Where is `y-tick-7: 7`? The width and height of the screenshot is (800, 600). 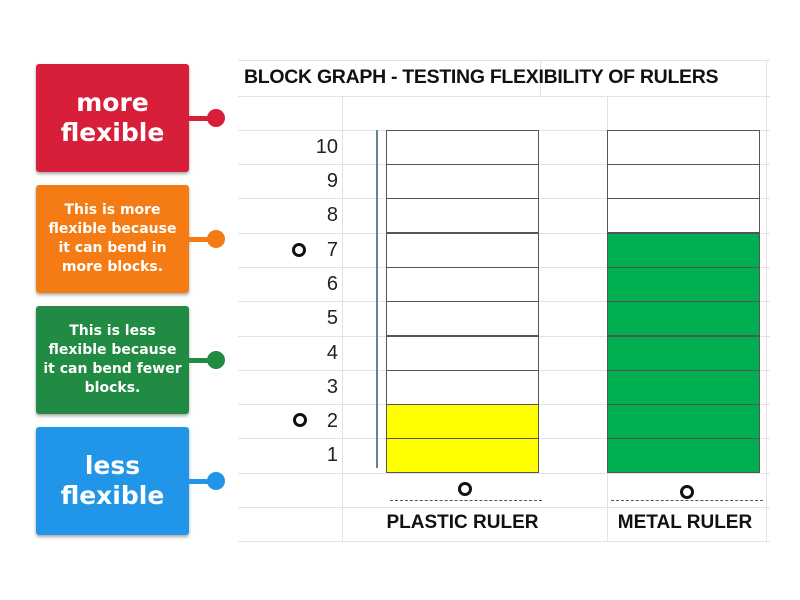
y-tick-7: 7 is located at coordinates (332, 250).